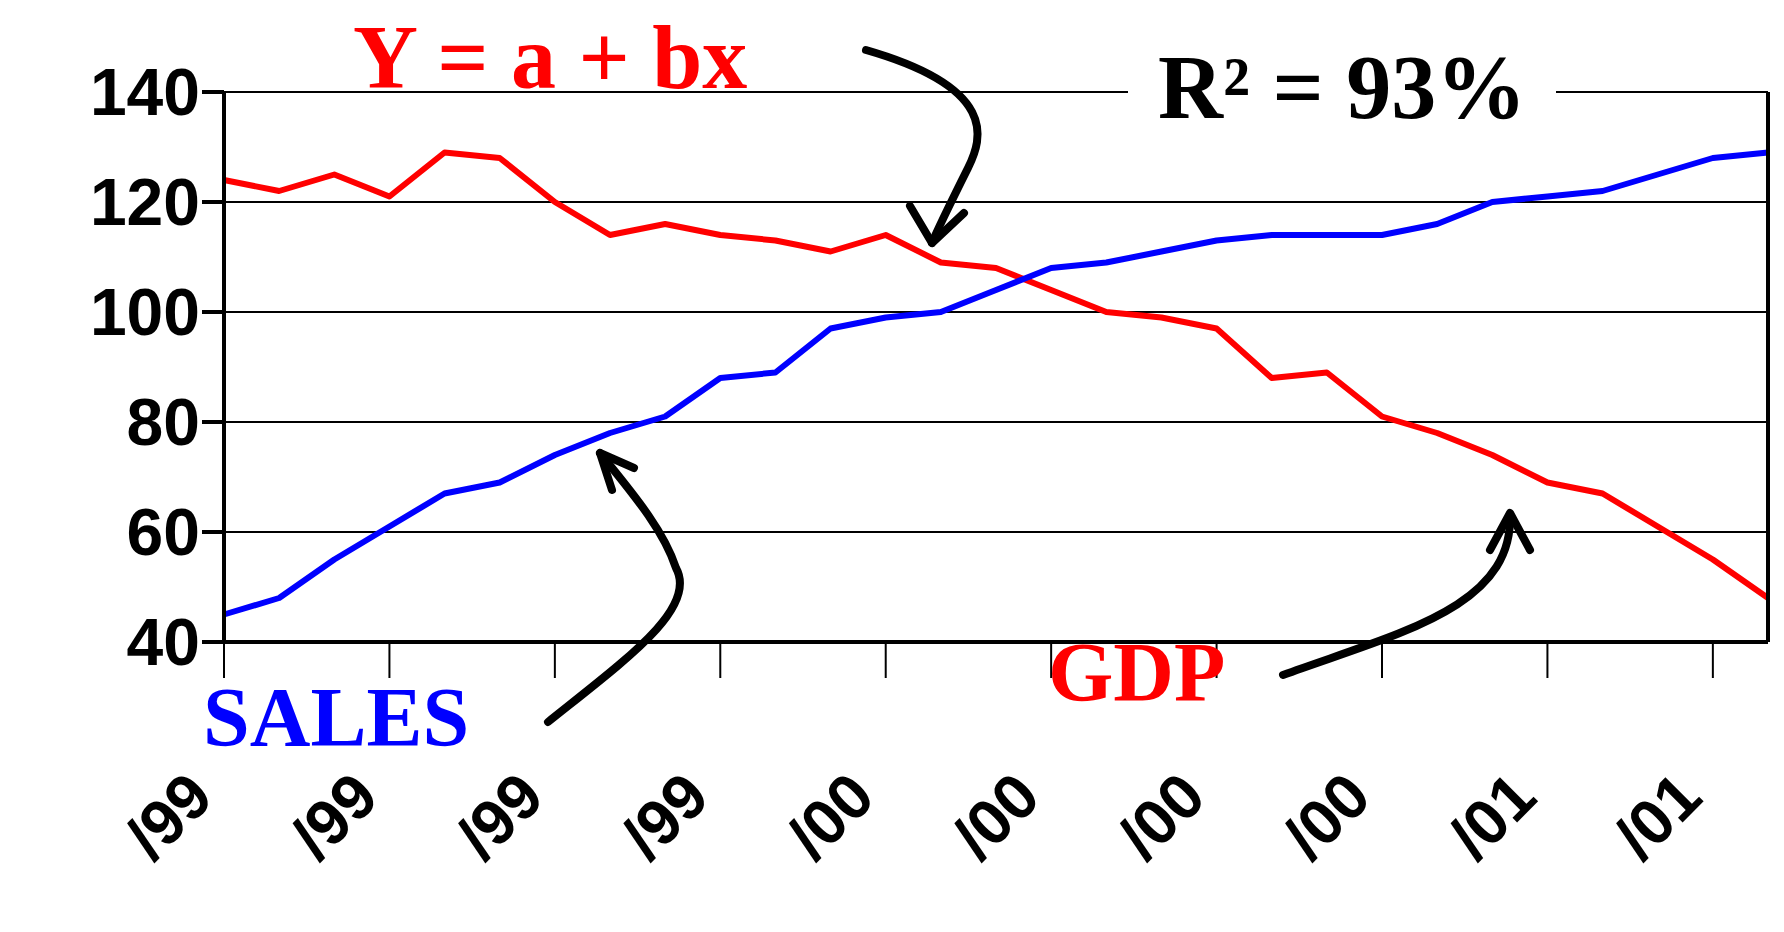 This screenshot has height=932, width=1784. What do you see at coordinates (144, 312) in the screenshot?
I see `y-tick-label: 100` at bounding box center [144, 312].